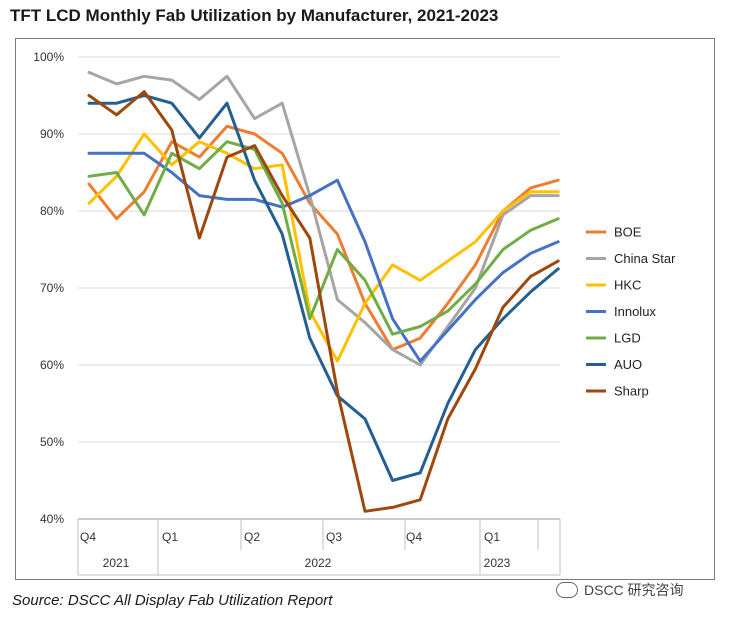 The image size is (729, 620). What do you see at coordinates (52, 365) in the screenshot?
I see `y-tick-label: 60%` at bounding box center [52, 365].